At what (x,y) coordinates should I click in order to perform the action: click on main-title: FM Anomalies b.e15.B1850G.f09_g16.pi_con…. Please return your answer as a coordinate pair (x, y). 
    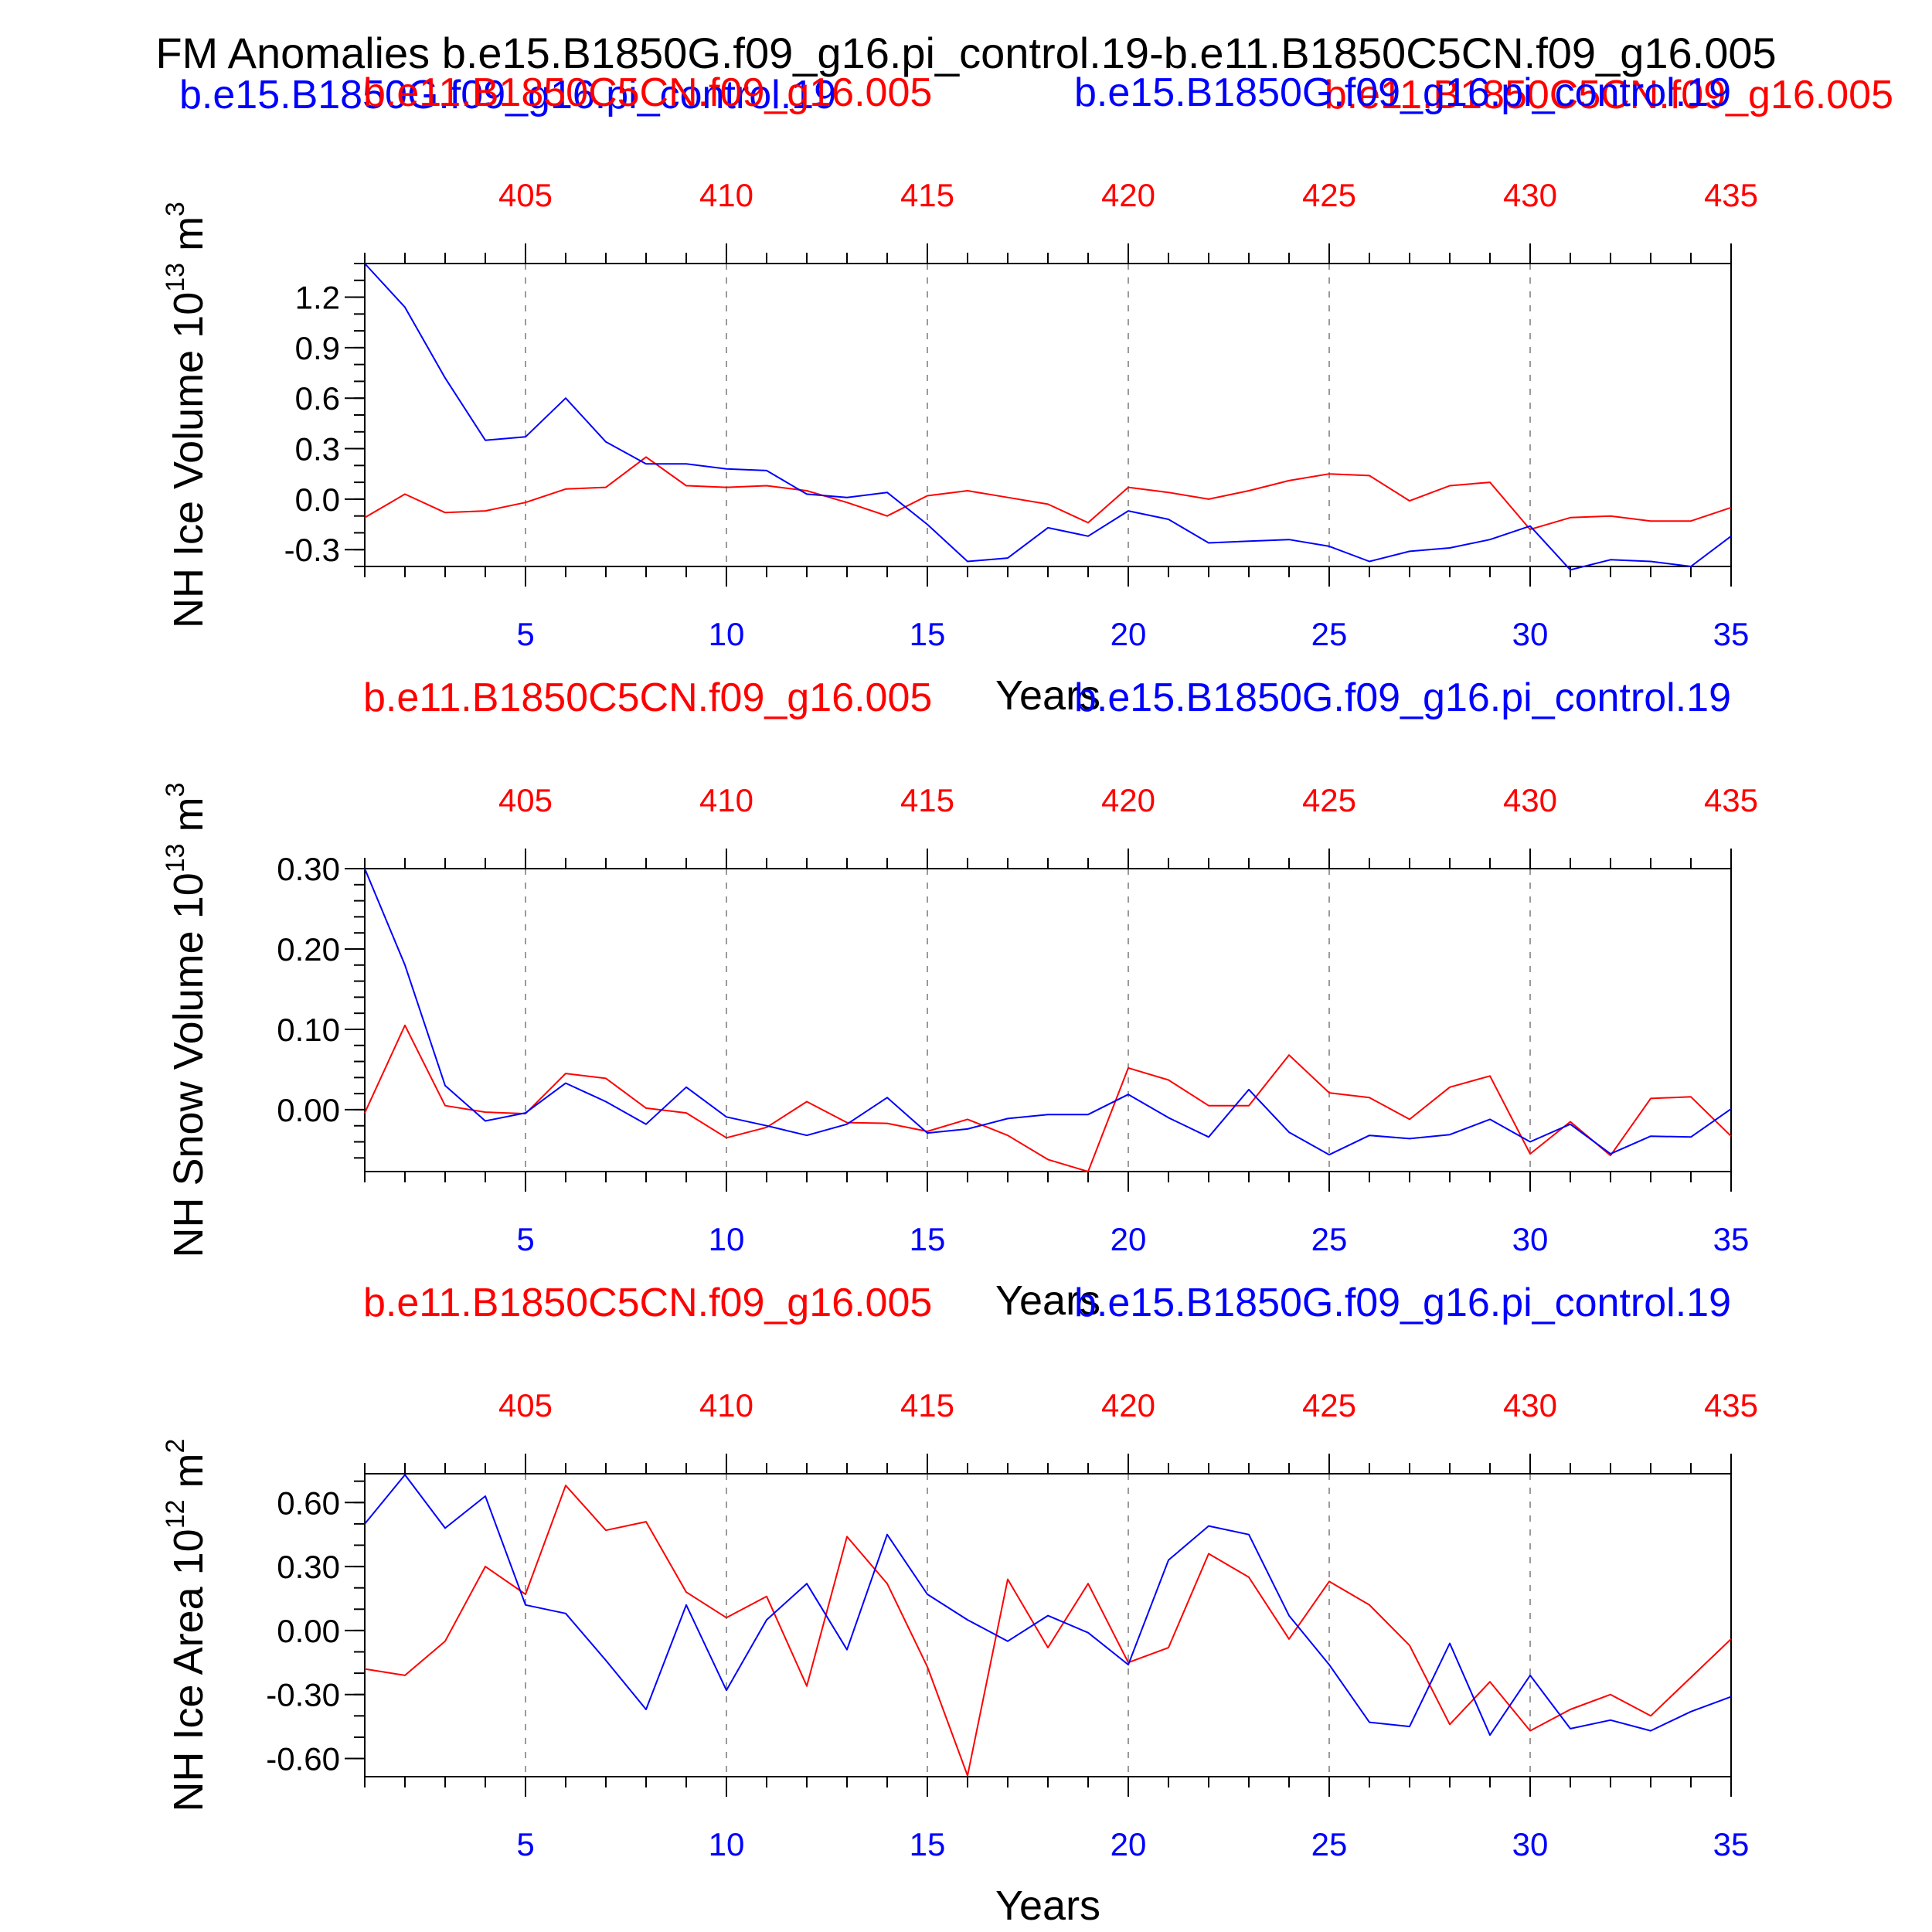
    Looking at the image, I should click on (965, 53).